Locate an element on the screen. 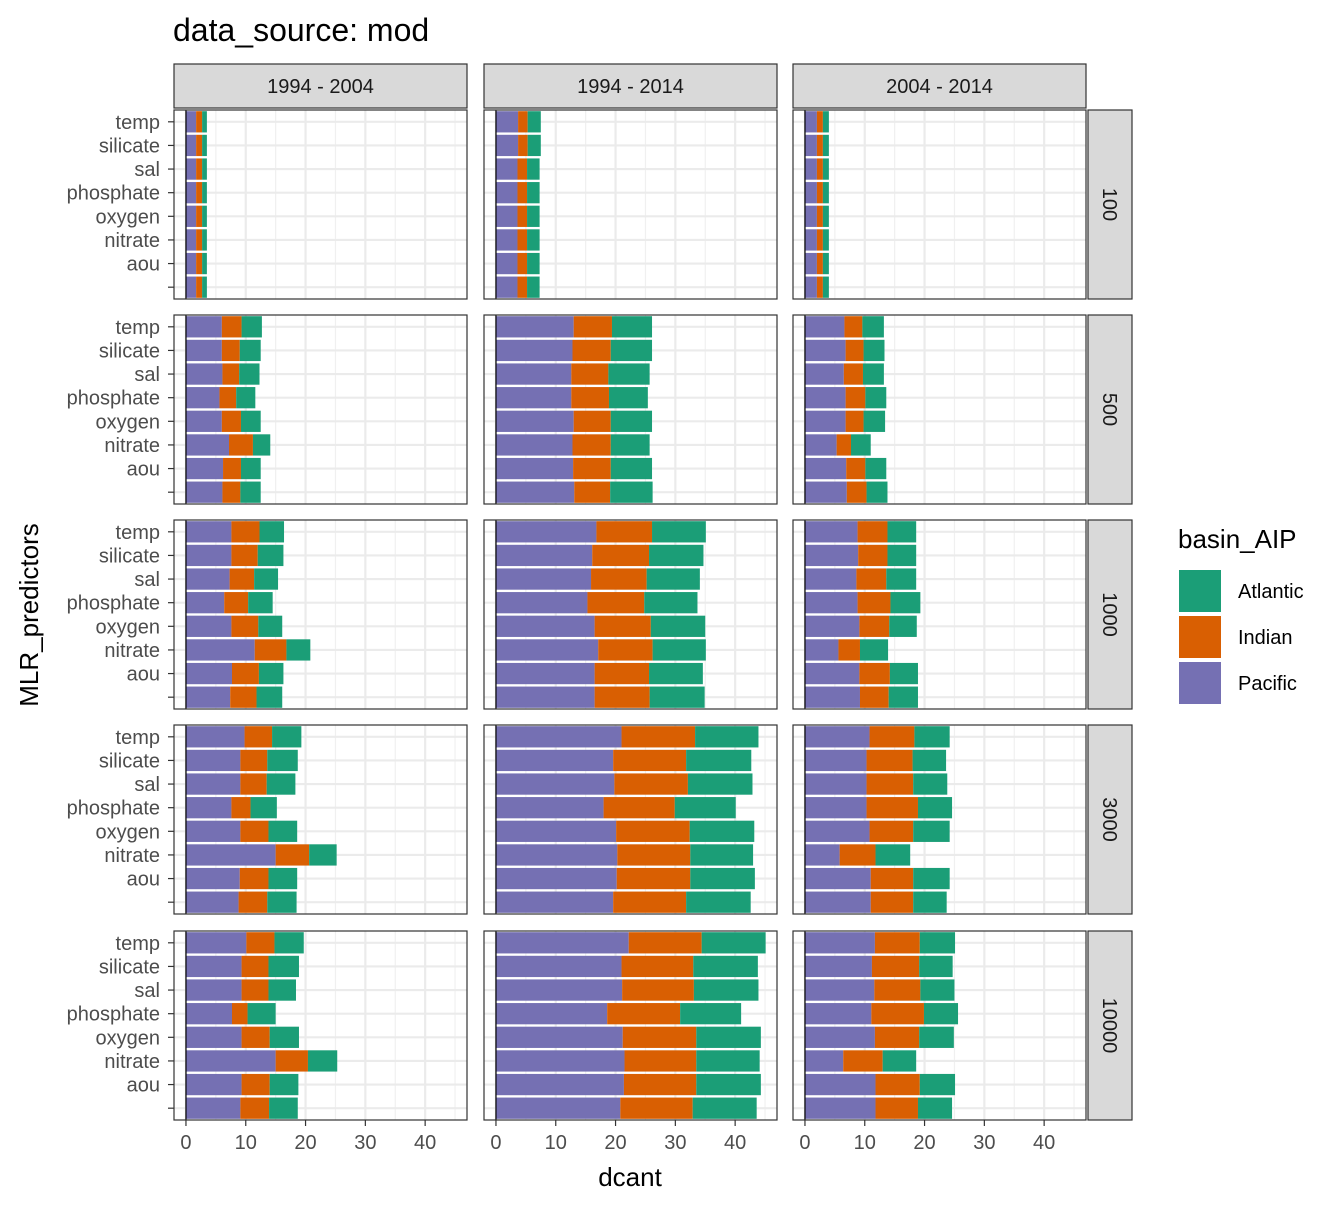 The width and height of the screenshot is (1344, 1209). chart-title: data_source: mod is located at coordinates (301, 30).